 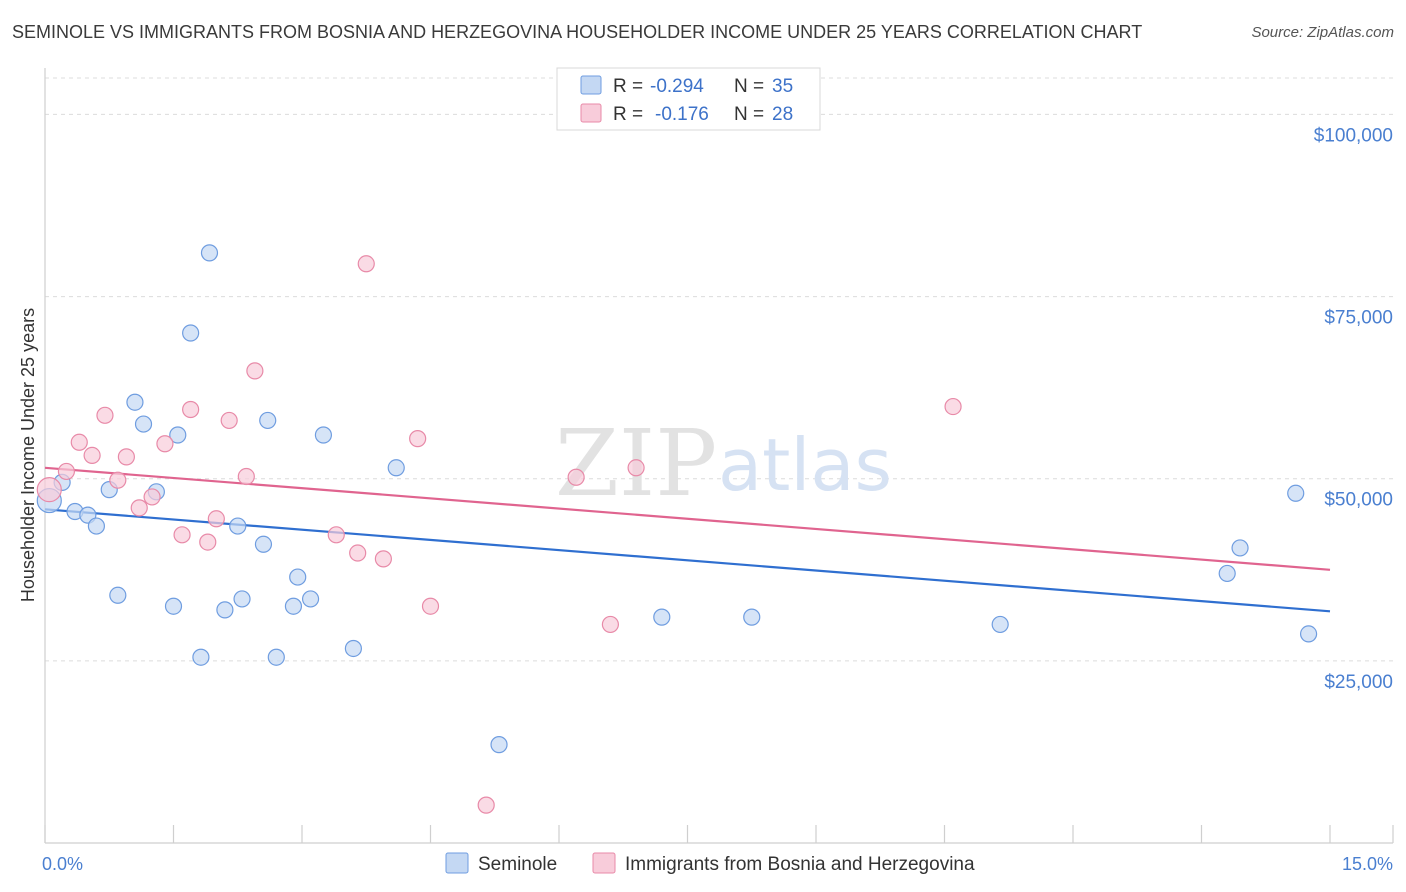 What do you see at coordinates (1358, 500) in the screenshot?
I see `y-tick-label-1: $50,000` at bounding box center [1358, 500].